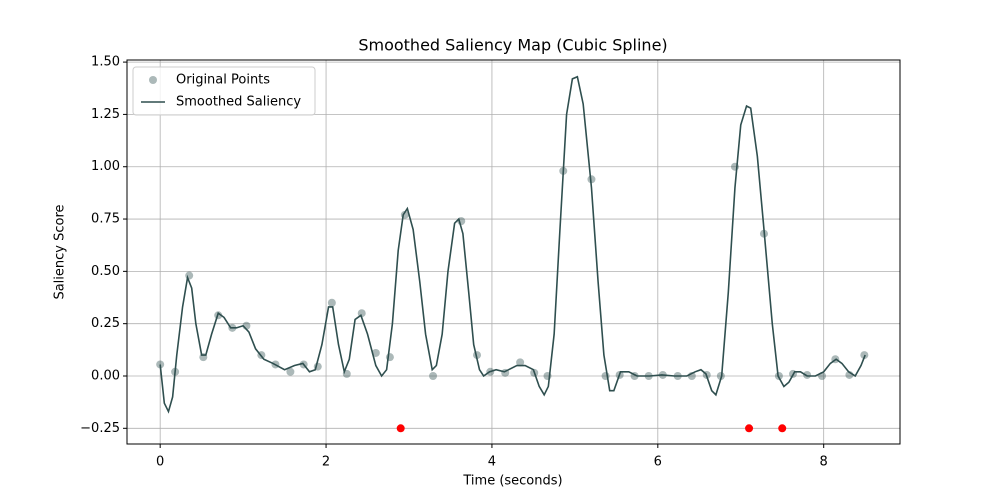 The image size is (1000, 500). Describe the element at coordinates (105, 62) in the screenshot. I see `y-tick-label: 1.50` at that location.